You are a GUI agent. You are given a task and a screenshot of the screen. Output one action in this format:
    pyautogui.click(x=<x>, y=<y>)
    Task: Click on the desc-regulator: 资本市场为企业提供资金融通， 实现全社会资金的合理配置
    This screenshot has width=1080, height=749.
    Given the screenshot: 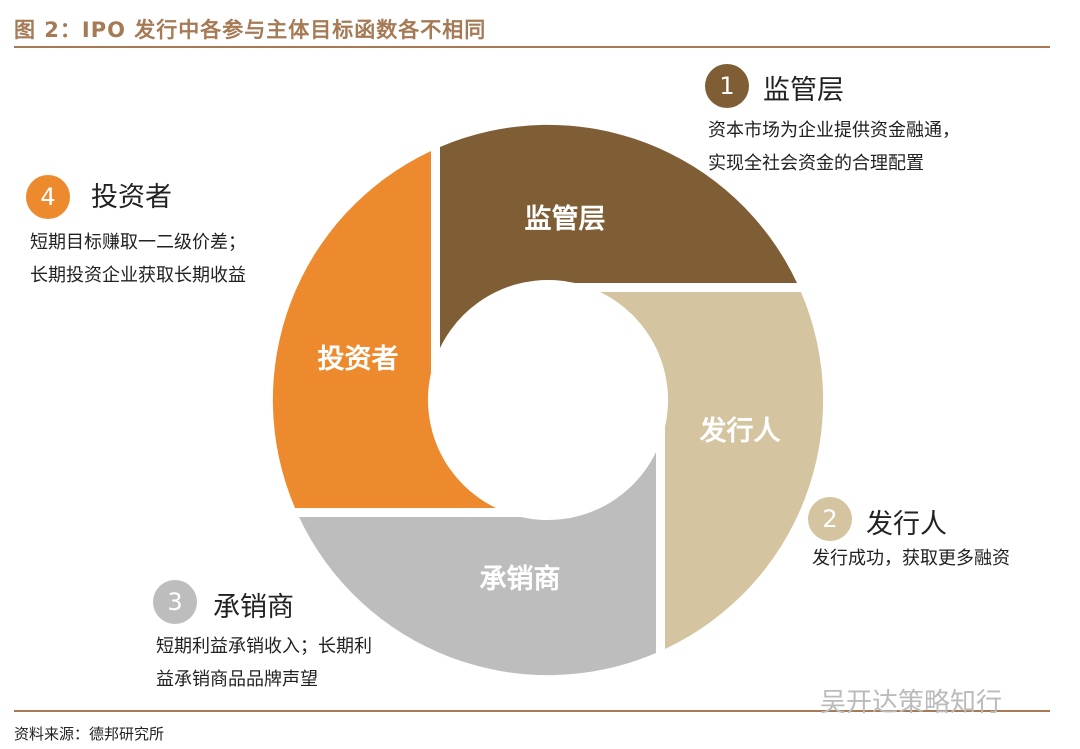 What is the action you would take?
    pyautogui.click(x=834, y=147)
    